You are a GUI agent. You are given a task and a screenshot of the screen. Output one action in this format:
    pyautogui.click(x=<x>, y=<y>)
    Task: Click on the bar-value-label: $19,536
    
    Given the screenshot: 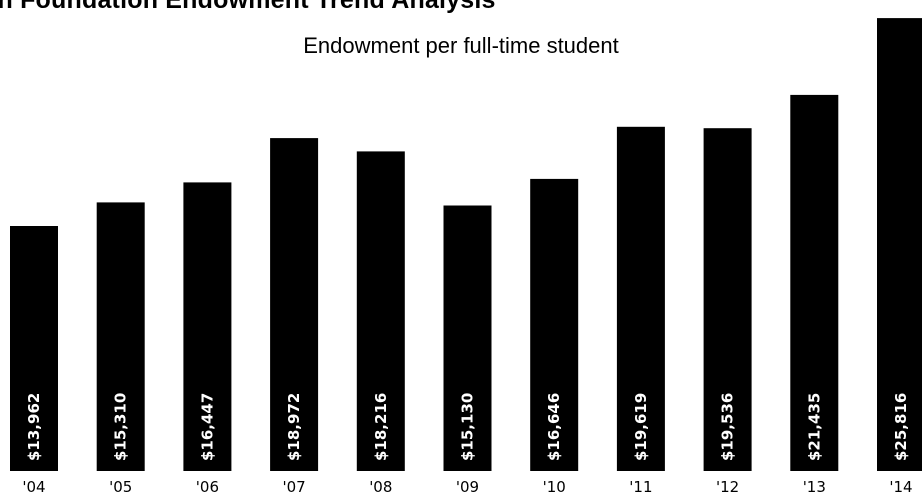 What is the action you would take?
    pyautogui.click(x=728, y=427)
    